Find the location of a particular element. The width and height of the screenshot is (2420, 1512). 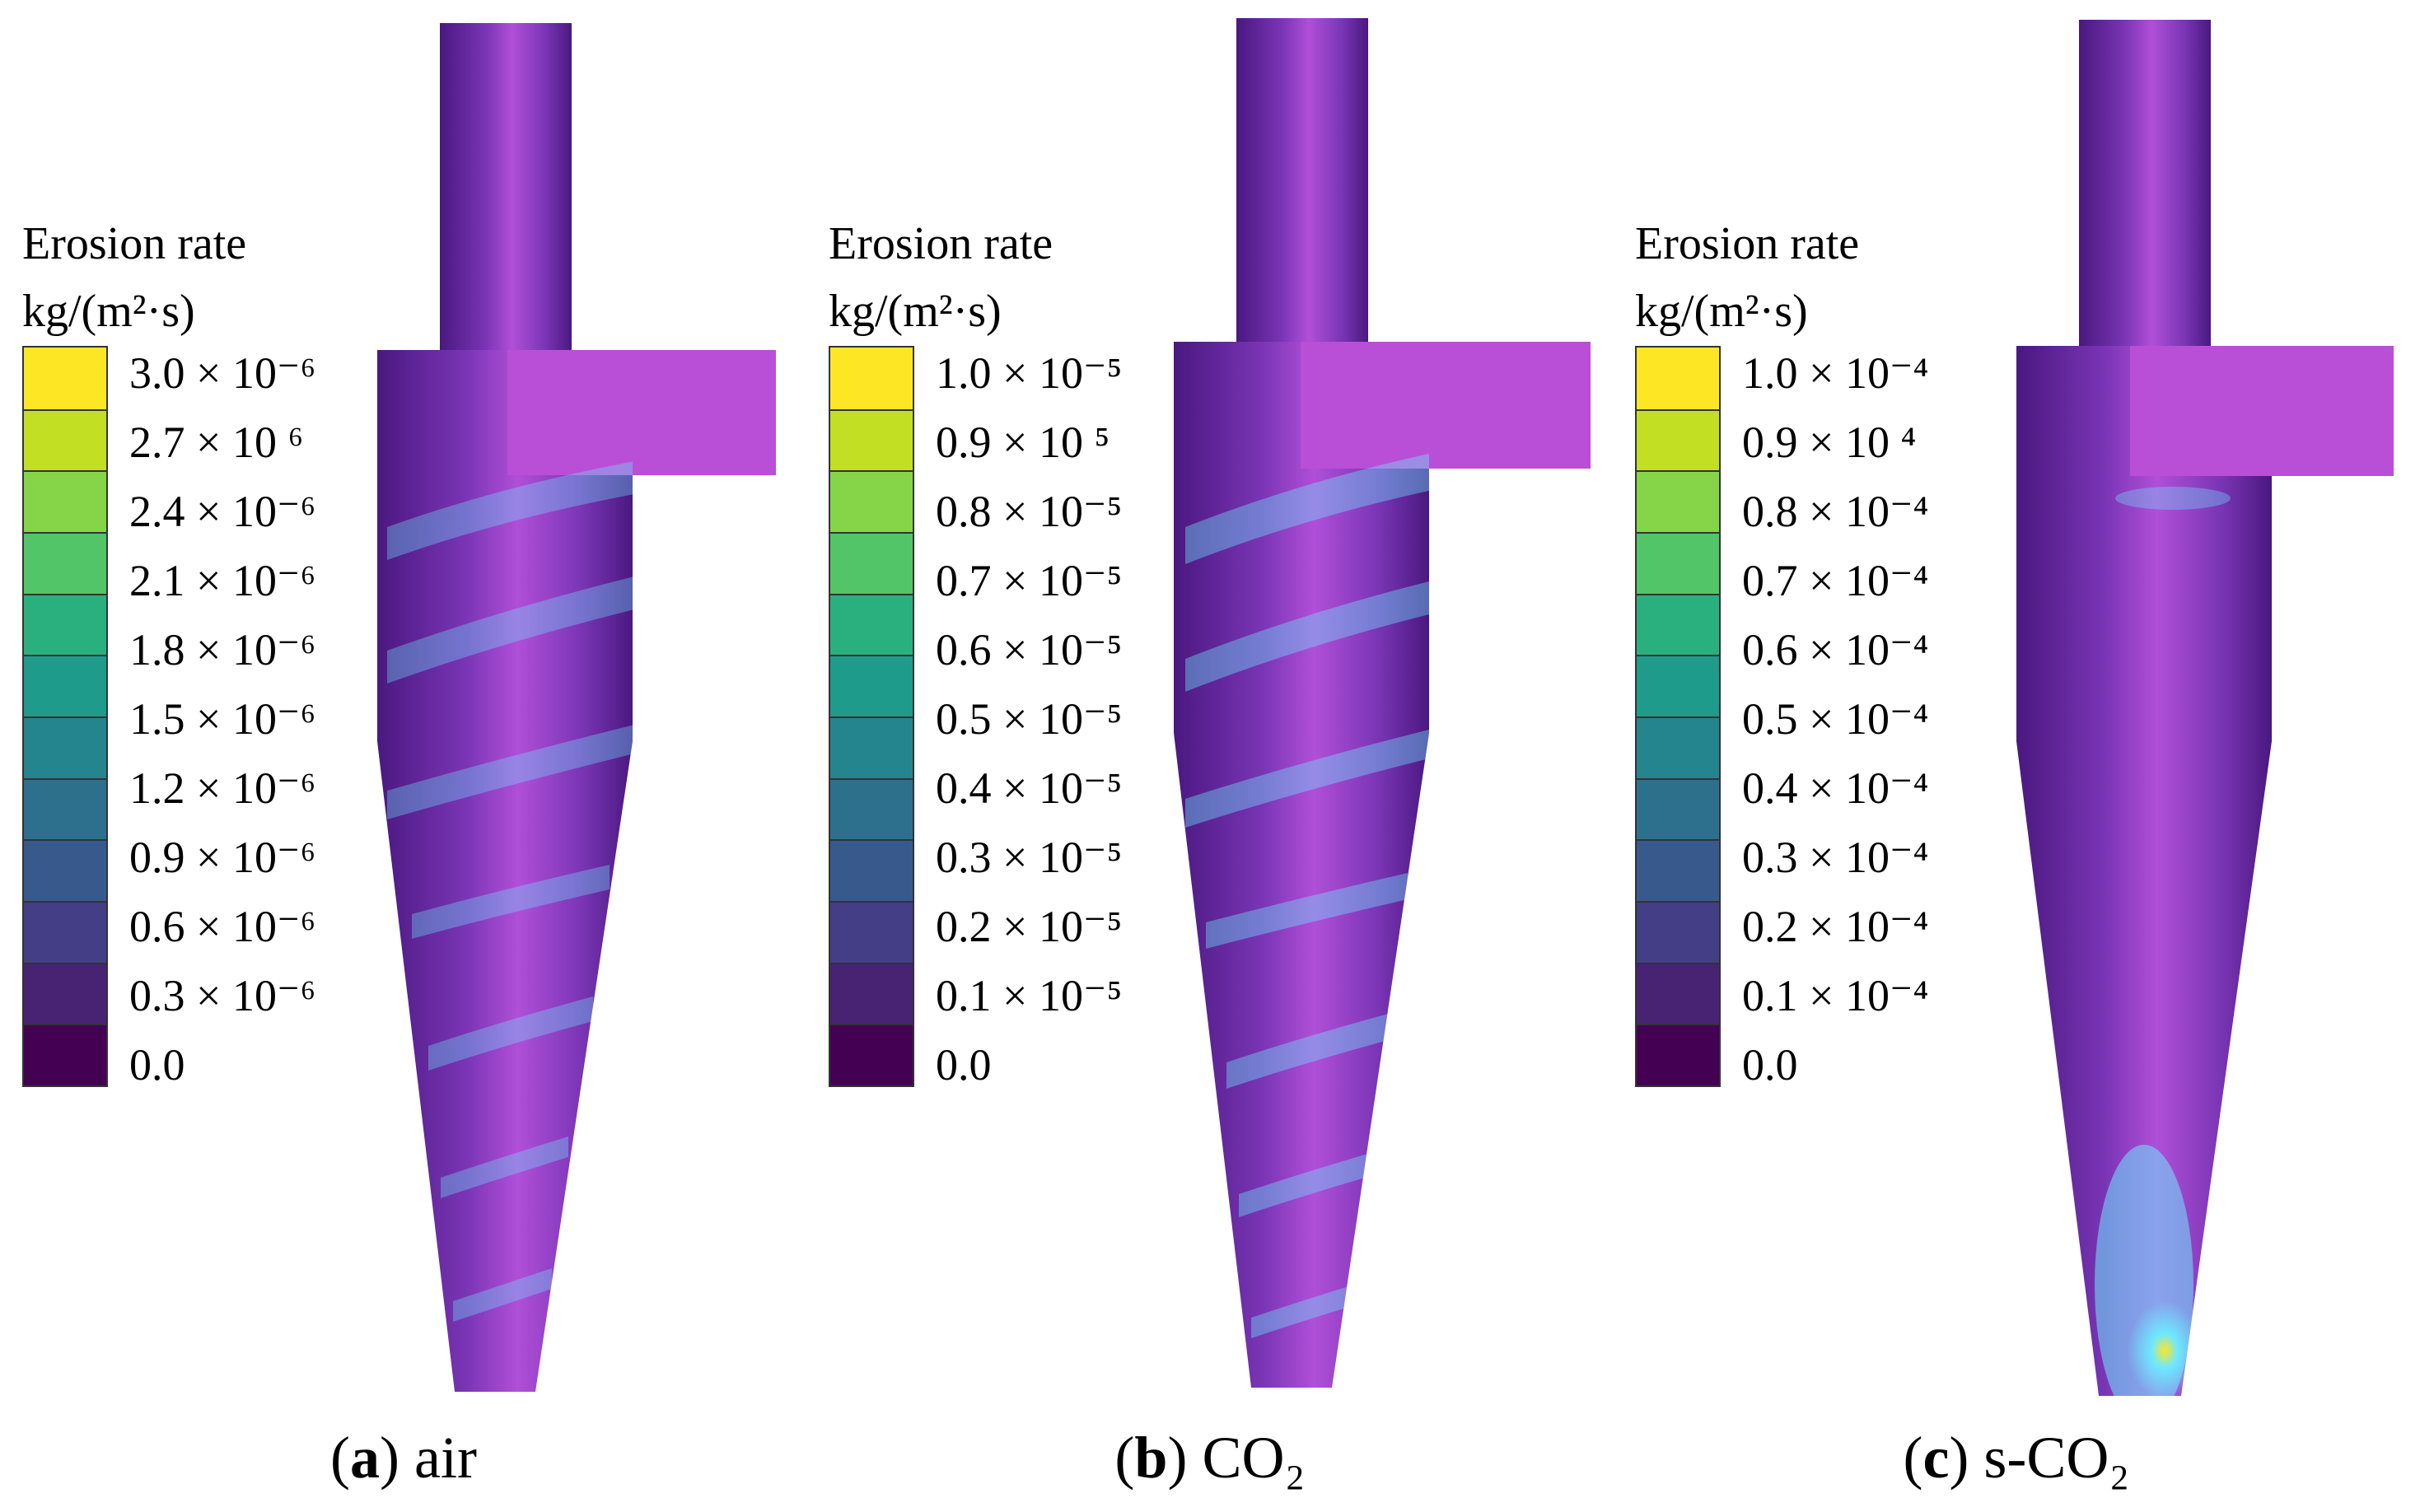

tick-label: 0.7 × 10⁻⁵ is located at coordinates (1029, 580).